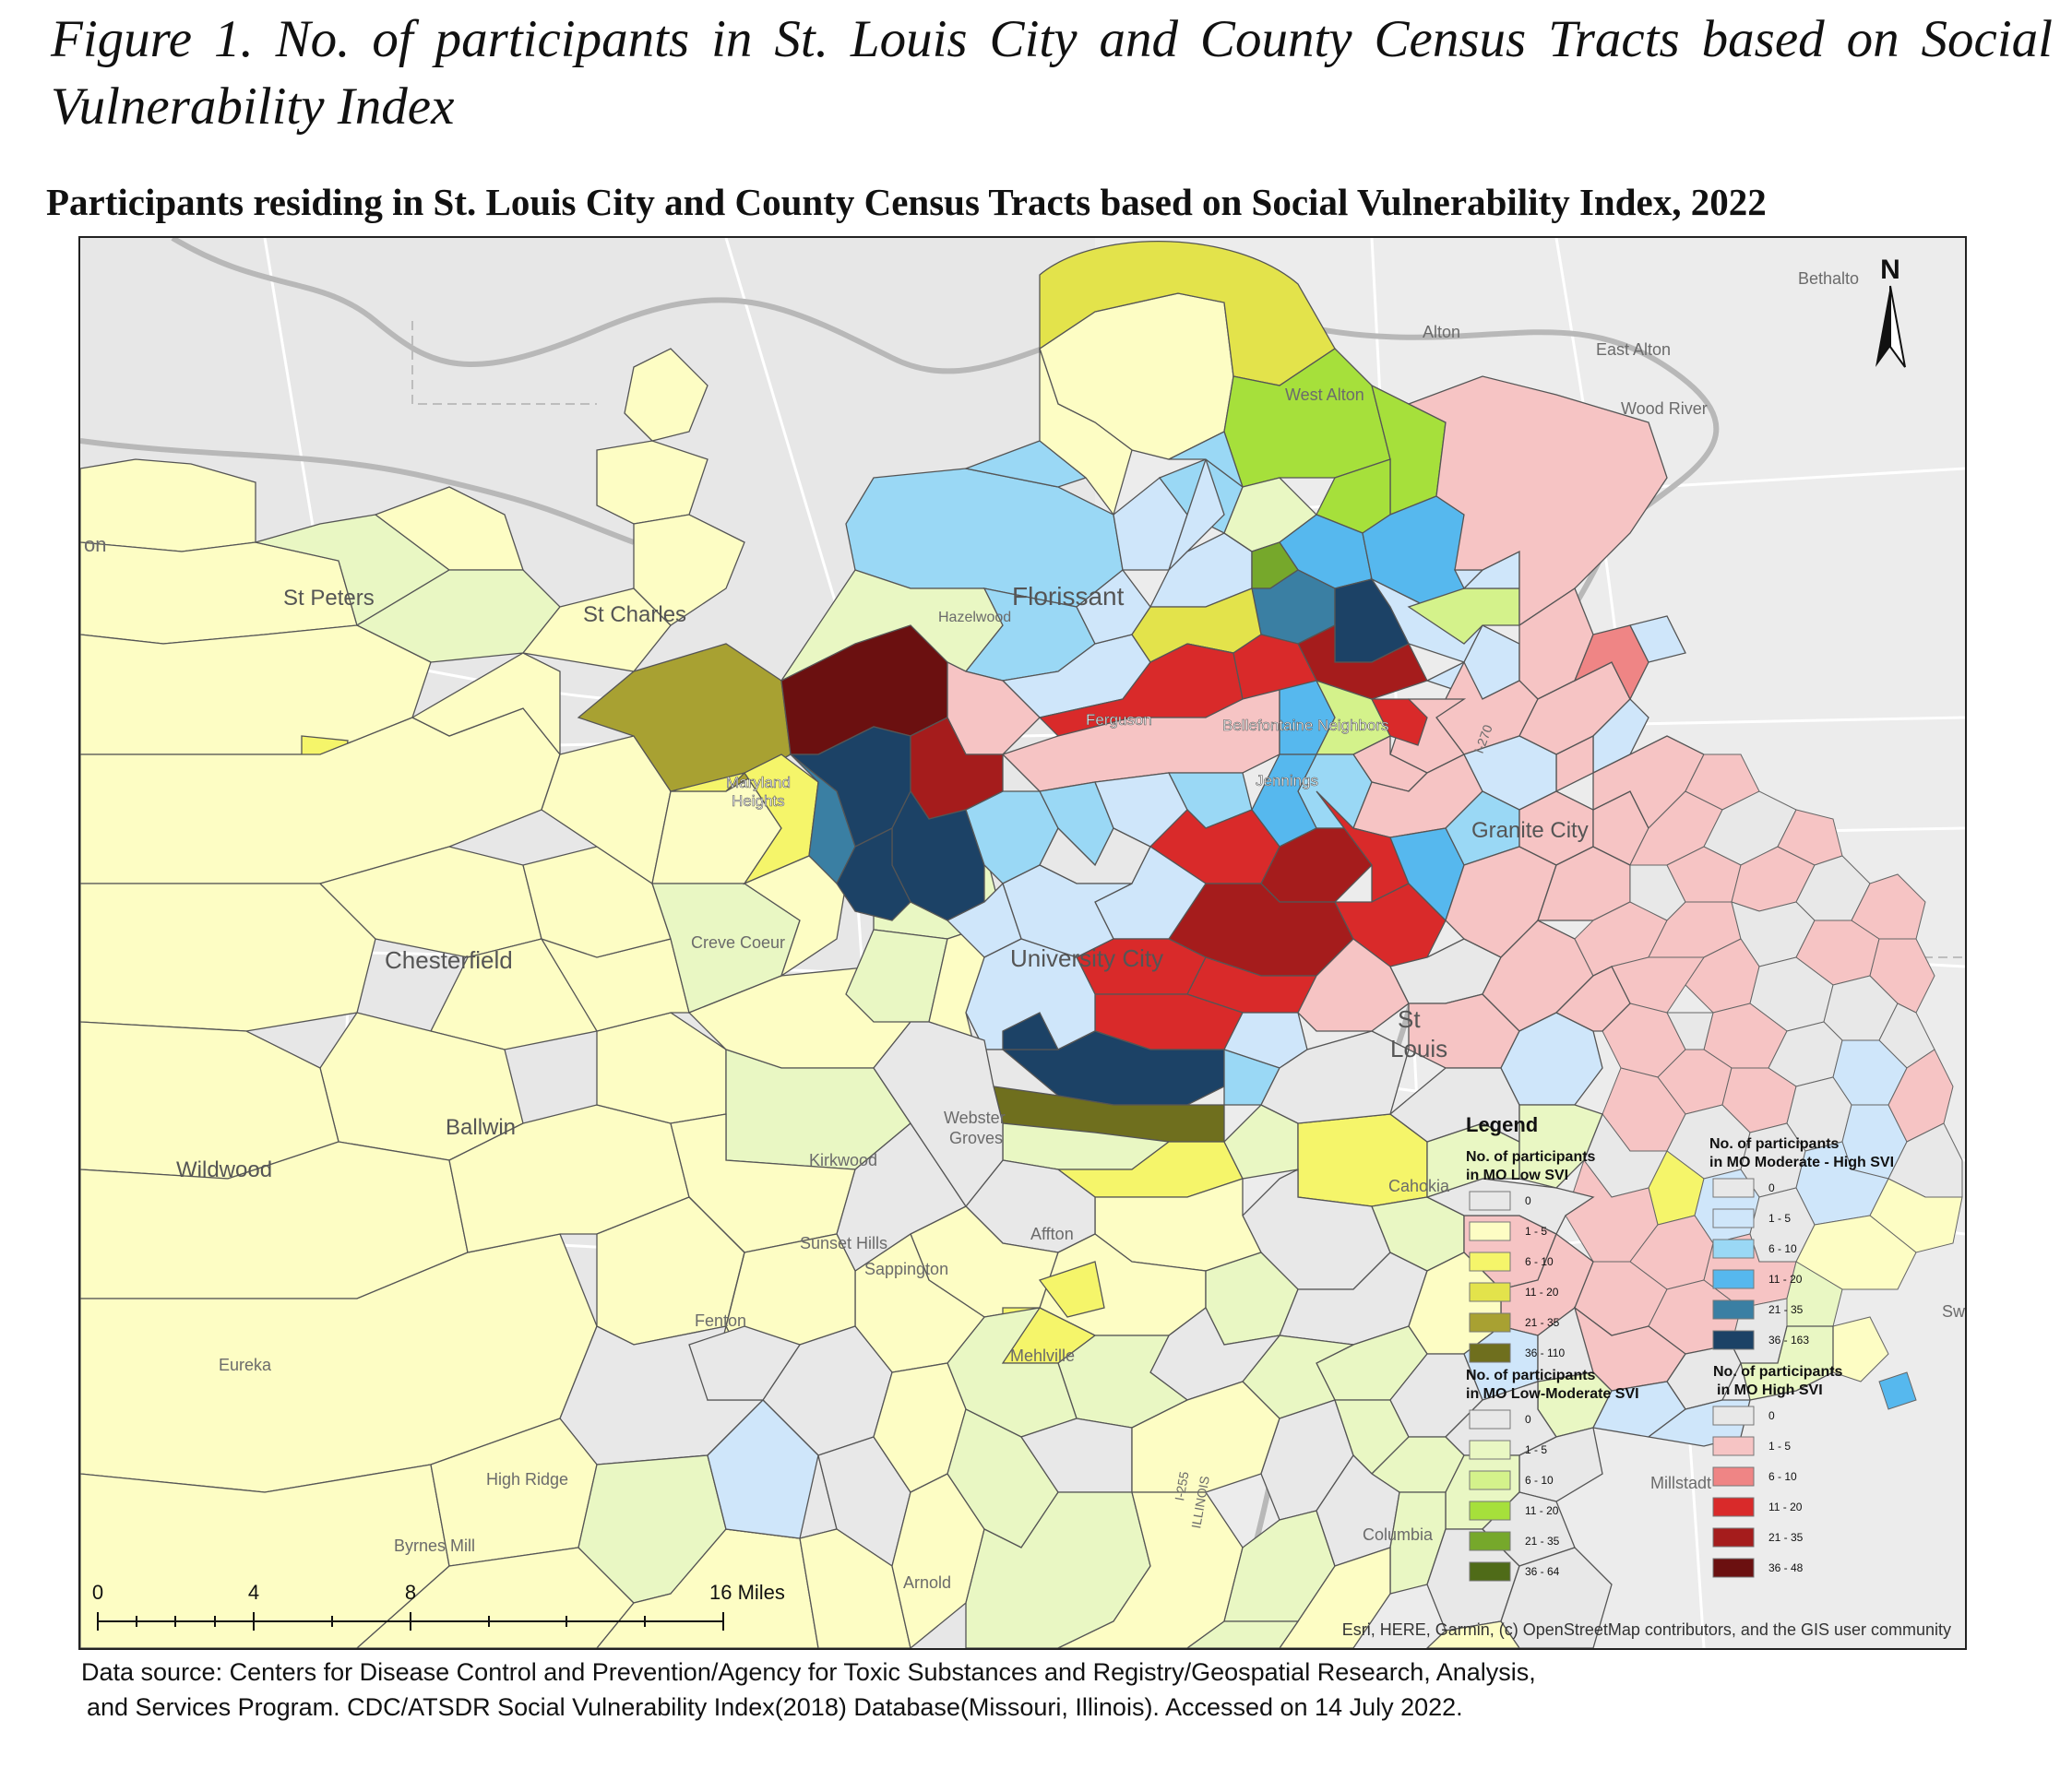 The image size is (2072, 1768). Describe the element at coordinates (97, 1592) in the screenshot. I see `scale-tick-0: 0` at that location.